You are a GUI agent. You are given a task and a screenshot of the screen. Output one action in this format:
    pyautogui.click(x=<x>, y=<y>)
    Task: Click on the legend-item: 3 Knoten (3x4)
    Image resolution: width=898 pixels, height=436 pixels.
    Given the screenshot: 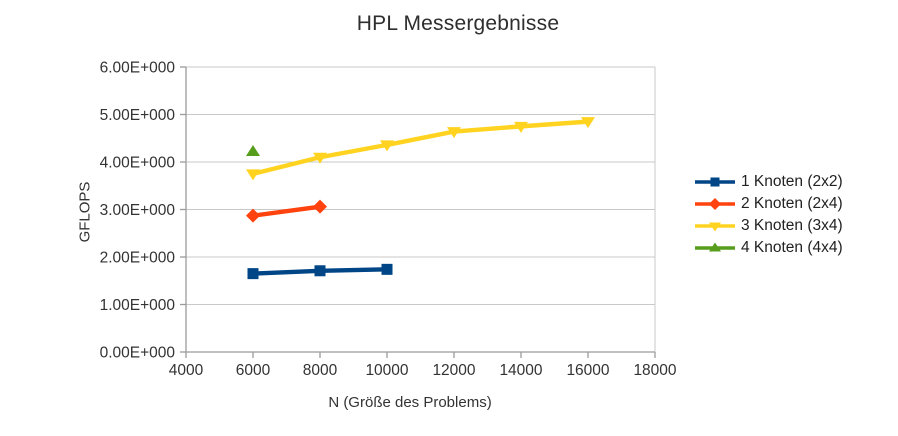 What is the action you would take?
    pyautogui.click(x=768, y=226)
    